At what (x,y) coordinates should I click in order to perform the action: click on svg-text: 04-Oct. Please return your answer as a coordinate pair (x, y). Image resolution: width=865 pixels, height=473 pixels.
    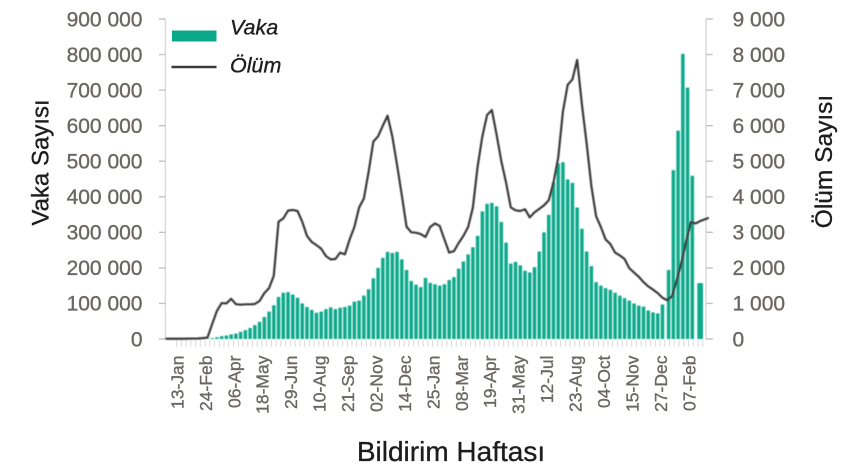
    Looking at the image, I should click on (604, 381).